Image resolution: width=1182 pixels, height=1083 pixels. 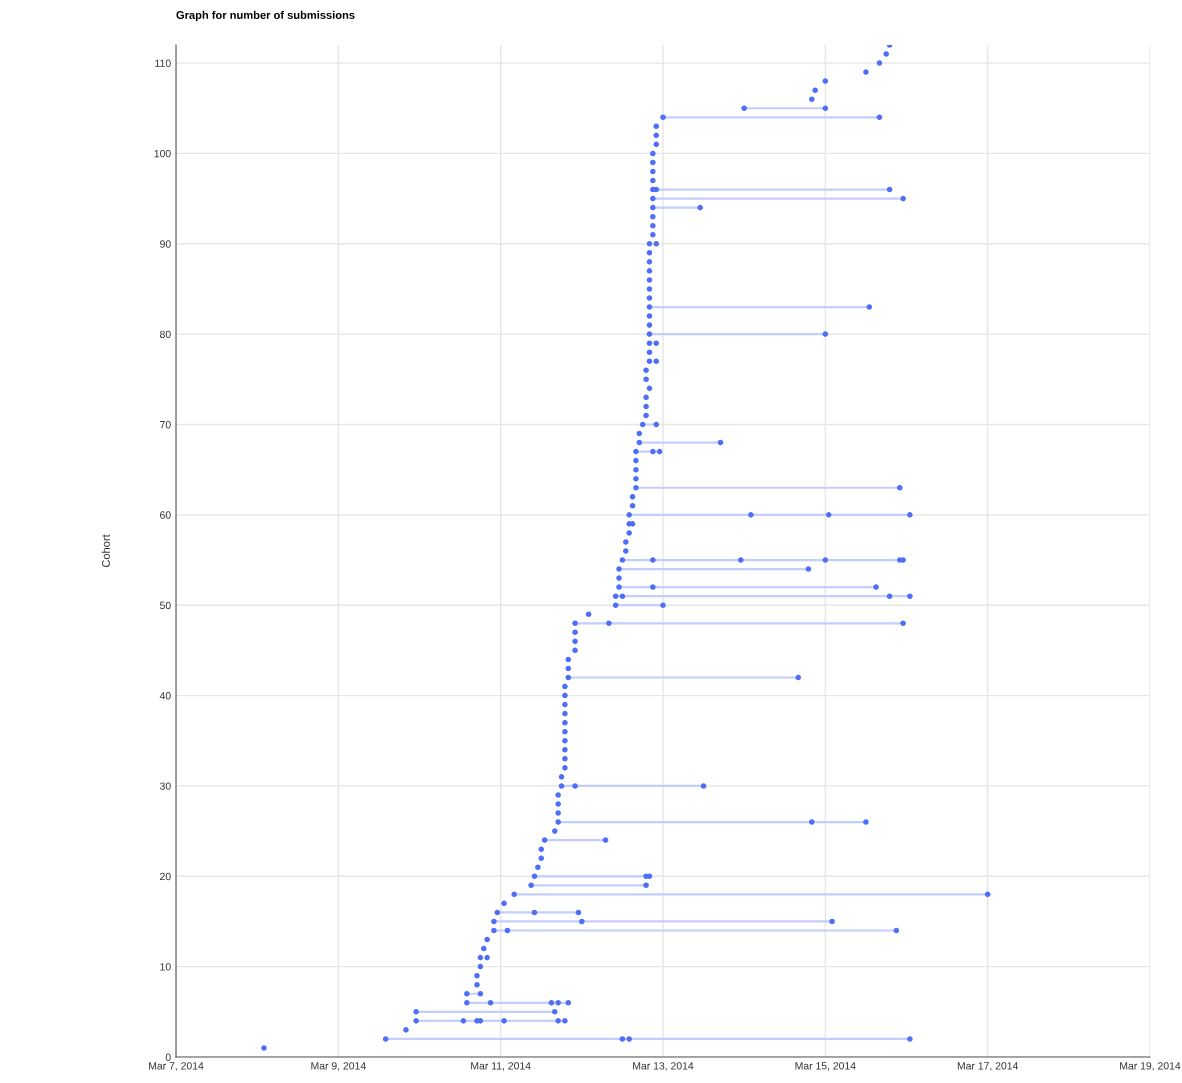 What do you see at coordinates (163, 63) in the screenshot?
I see `y-tick-label: 110` at bounding box center [163, 63].